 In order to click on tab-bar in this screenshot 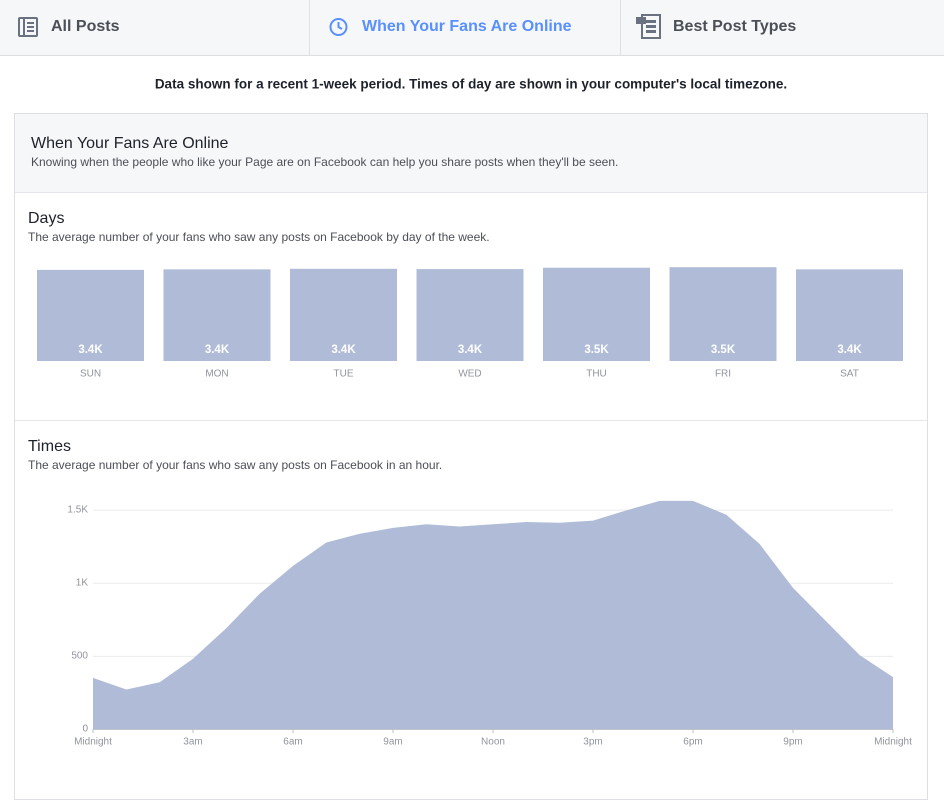, I will do `click(472, 27)`.